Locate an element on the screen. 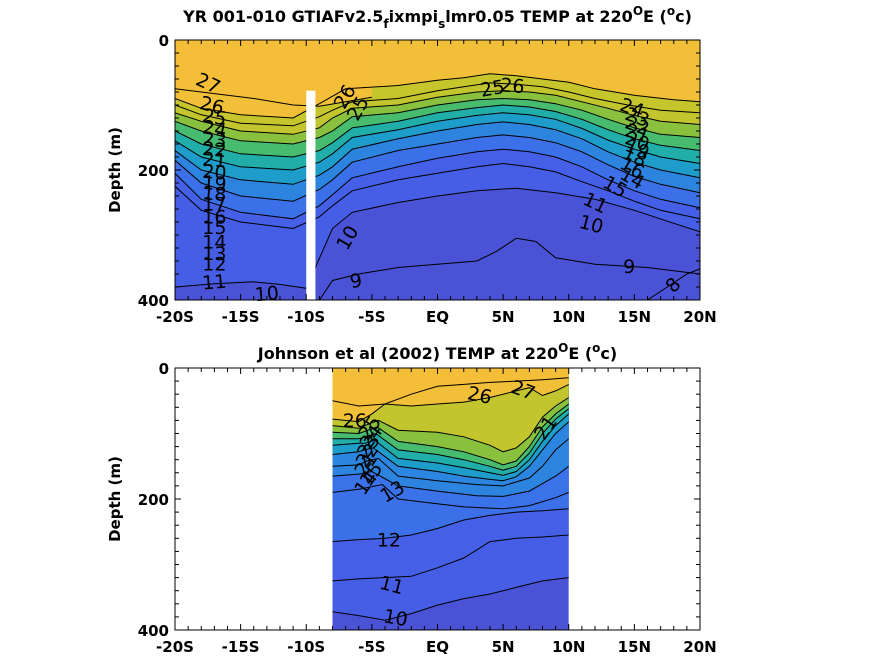  contour-label: 20 is located at coordinates (214, 173).